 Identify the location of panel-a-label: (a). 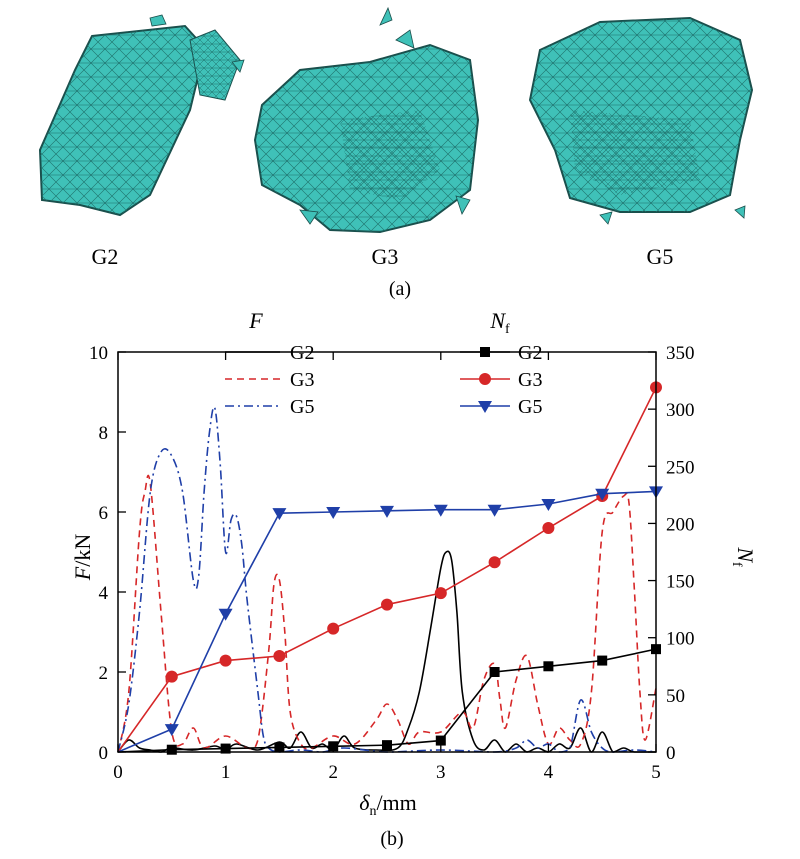
(400, 289).